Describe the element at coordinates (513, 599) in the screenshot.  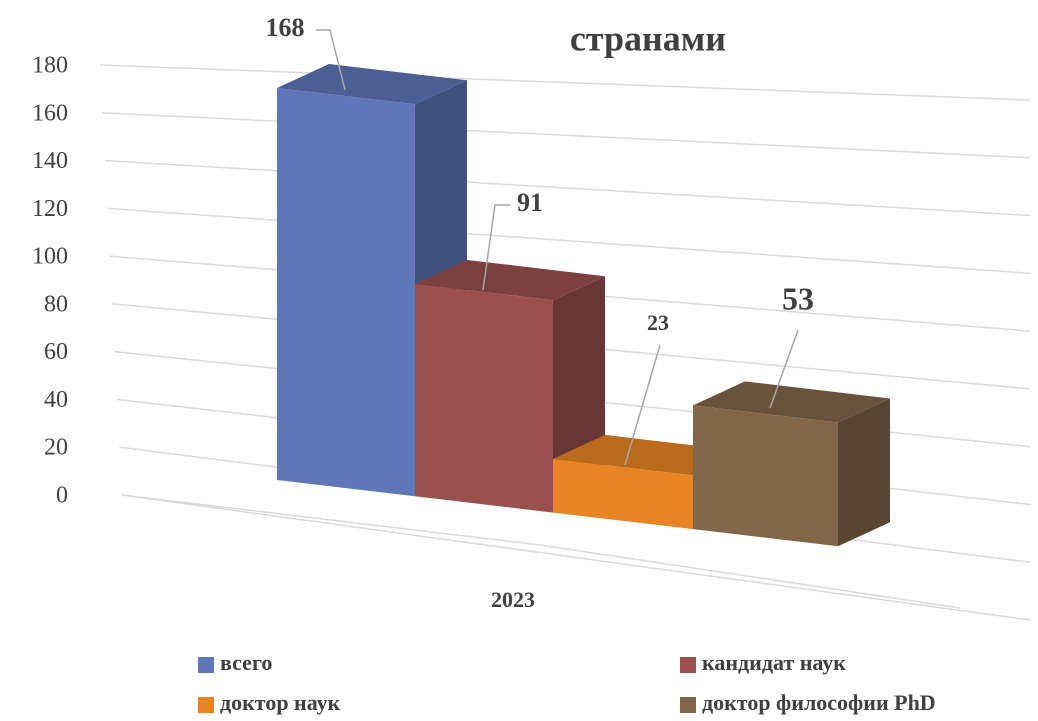
I see `x-tick-label: 2023` at that location.